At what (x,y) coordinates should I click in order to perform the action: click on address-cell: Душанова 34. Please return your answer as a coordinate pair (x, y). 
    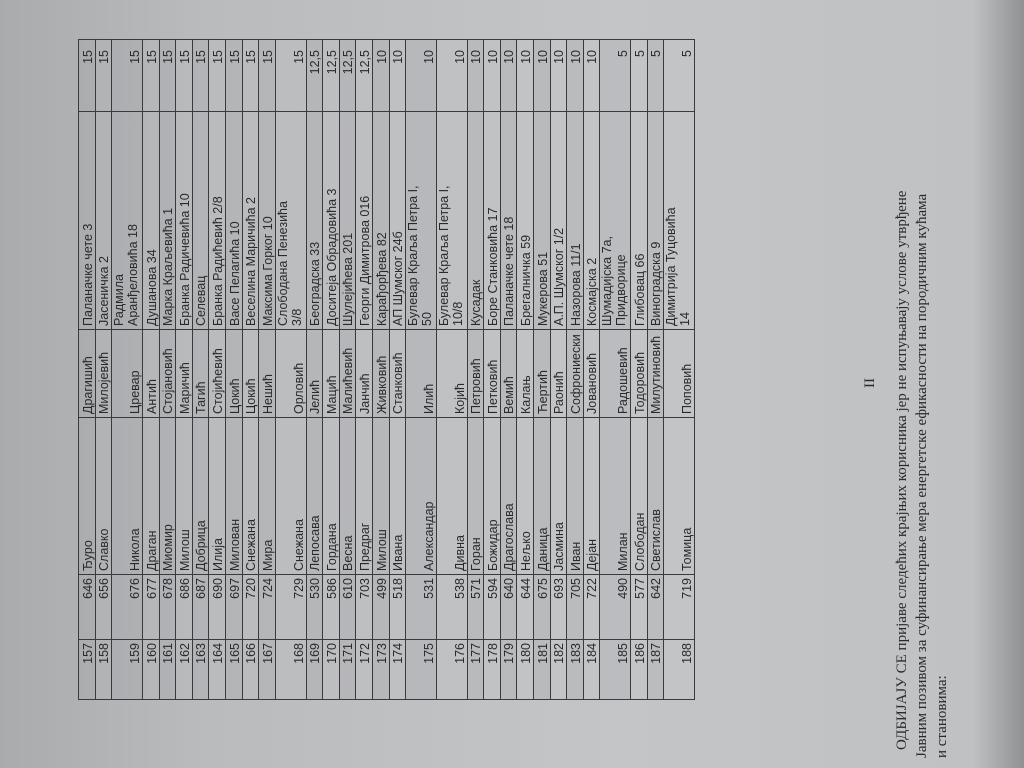
    Looking at the image, I should click on (151, 220).